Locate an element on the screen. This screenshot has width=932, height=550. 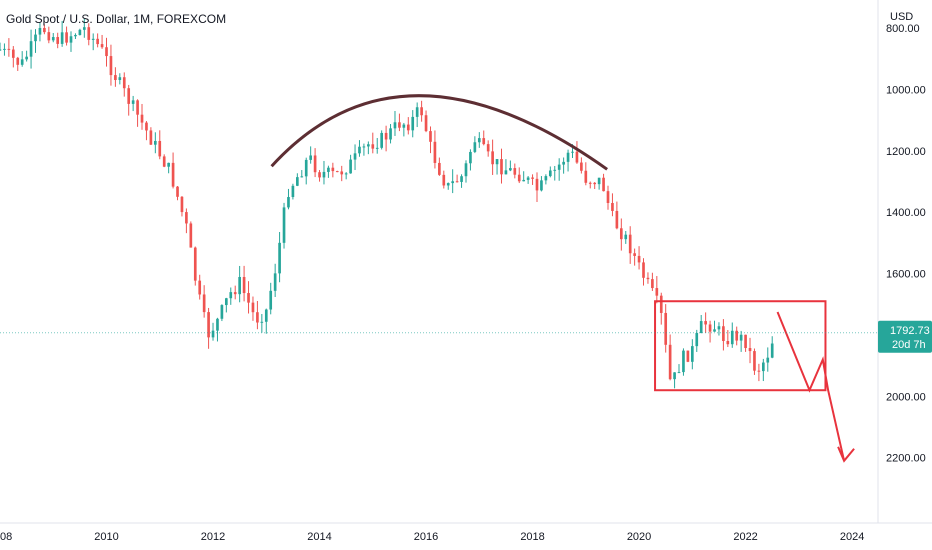
chart-title: Gold Spot / U.S. Dollar, 1M, FOREXCOM is located at coordinates (116, 19).